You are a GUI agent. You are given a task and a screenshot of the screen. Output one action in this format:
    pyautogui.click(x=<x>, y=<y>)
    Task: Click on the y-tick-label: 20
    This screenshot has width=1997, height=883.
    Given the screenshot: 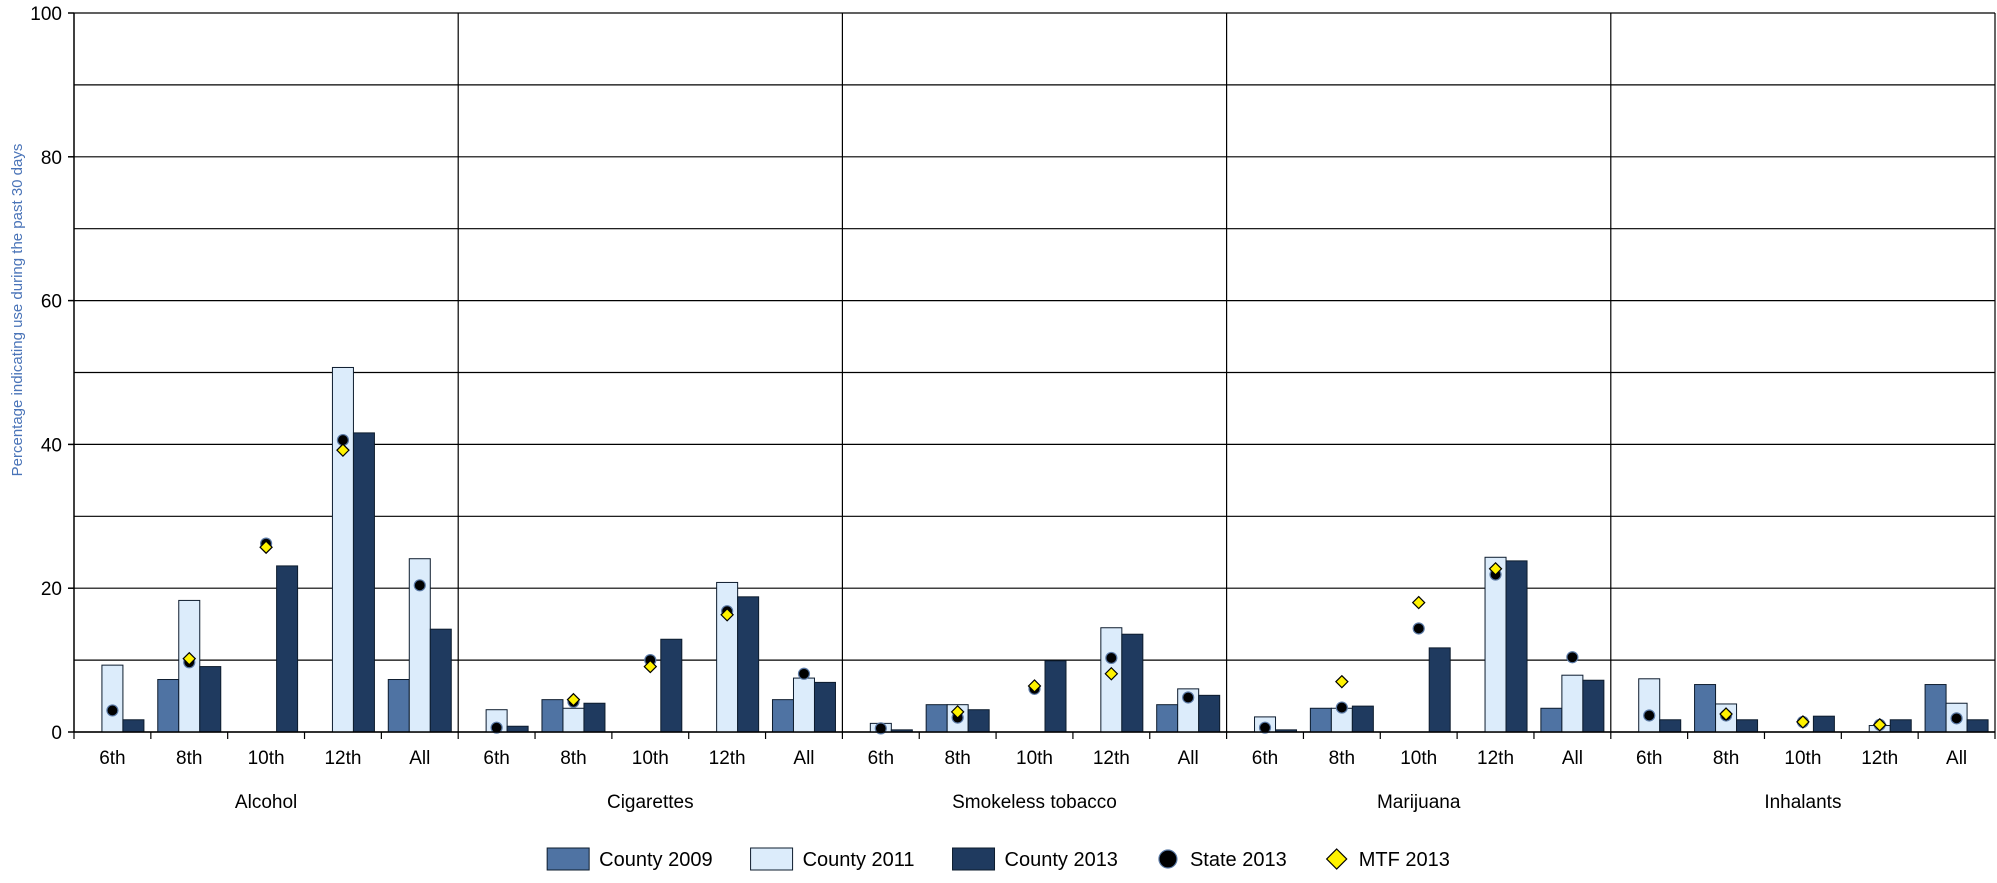 What is the action you would take?
    pyautogui.click(x=51, y=589)
    